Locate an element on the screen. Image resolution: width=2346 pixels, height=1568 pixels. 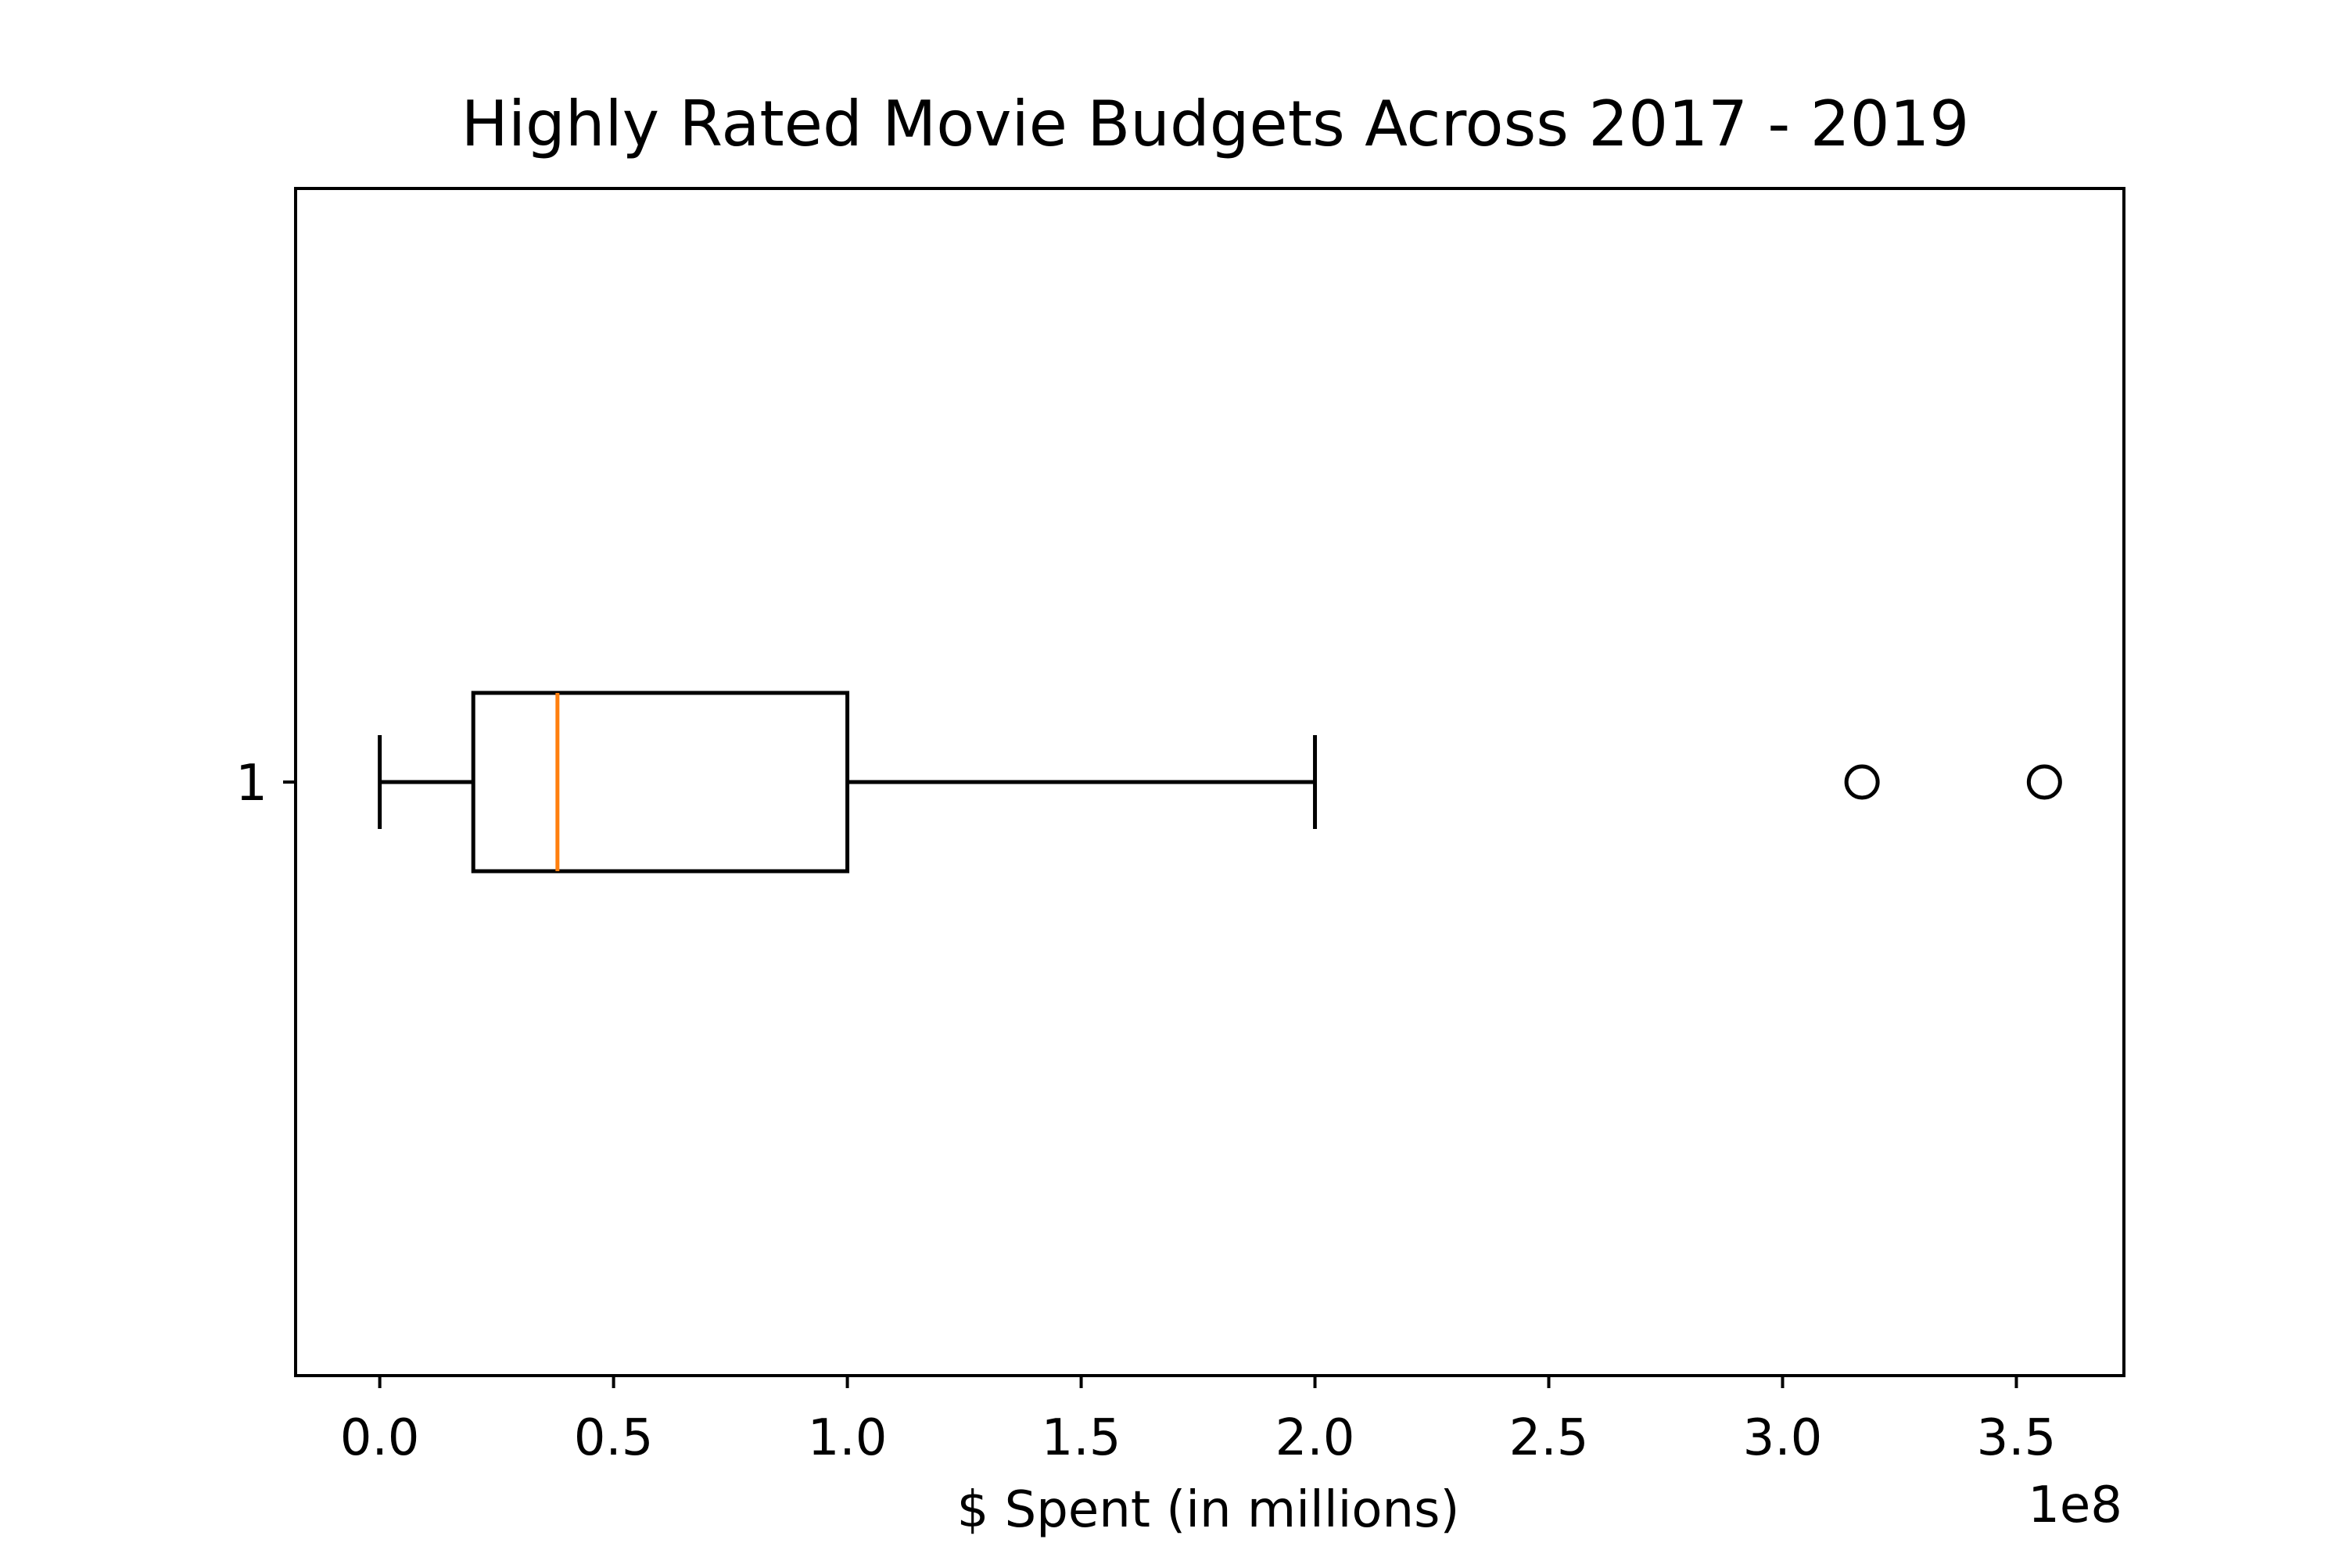
x-tick-label: 0.5 is located at coordinates (614, 1438).